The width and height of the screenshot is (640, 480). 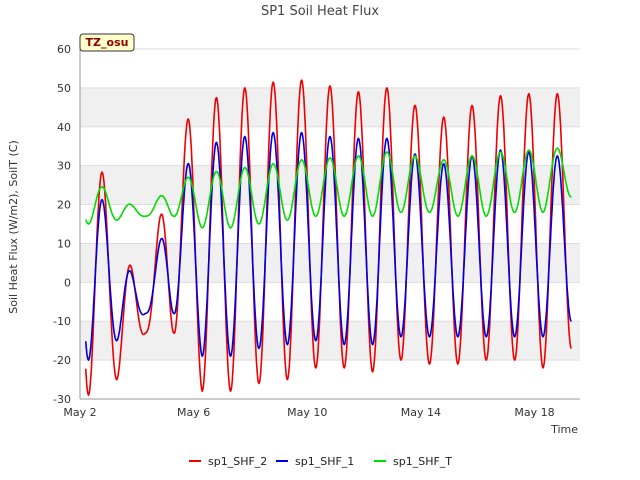 I want to click on badge-box, so click(x=107, y=42).